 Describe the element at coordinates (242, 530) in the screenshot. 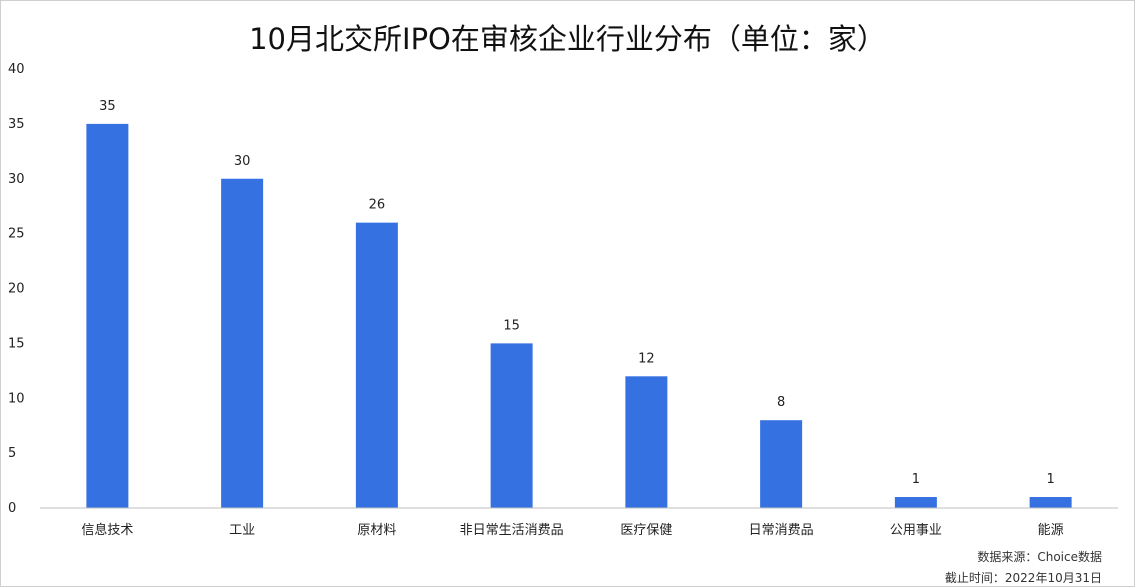

I see `x-tick-label: 工业` at that location.